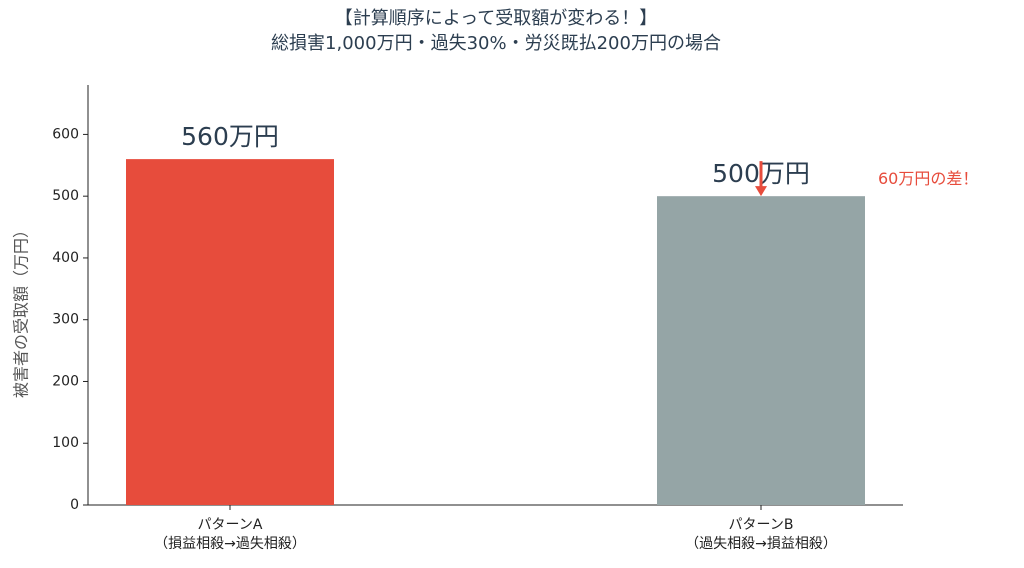  What do you see at coordinates (928, 178) in the screenshot?
I see `annotation: 60万円の差！` at bounding box center [928, 178].